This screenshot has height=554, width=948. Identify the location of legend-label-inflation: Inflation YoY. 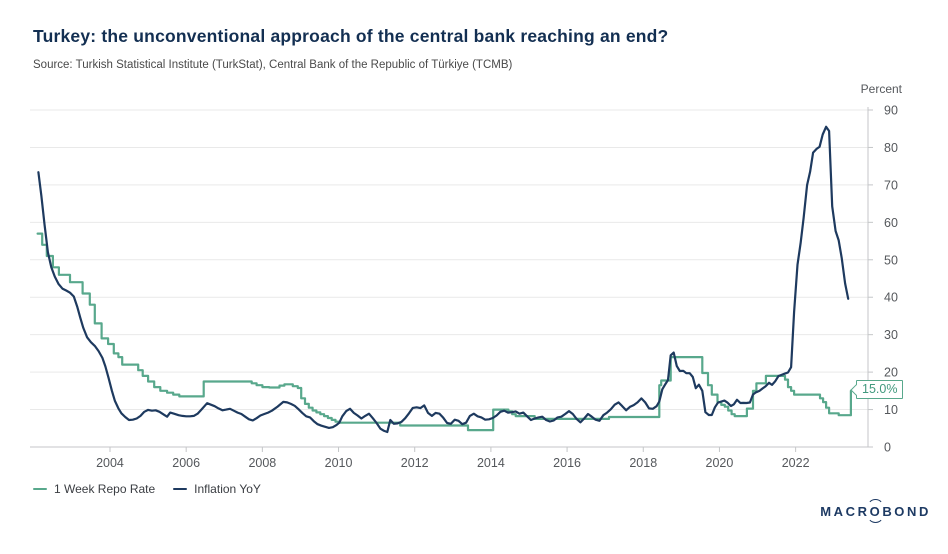
(227, 489).